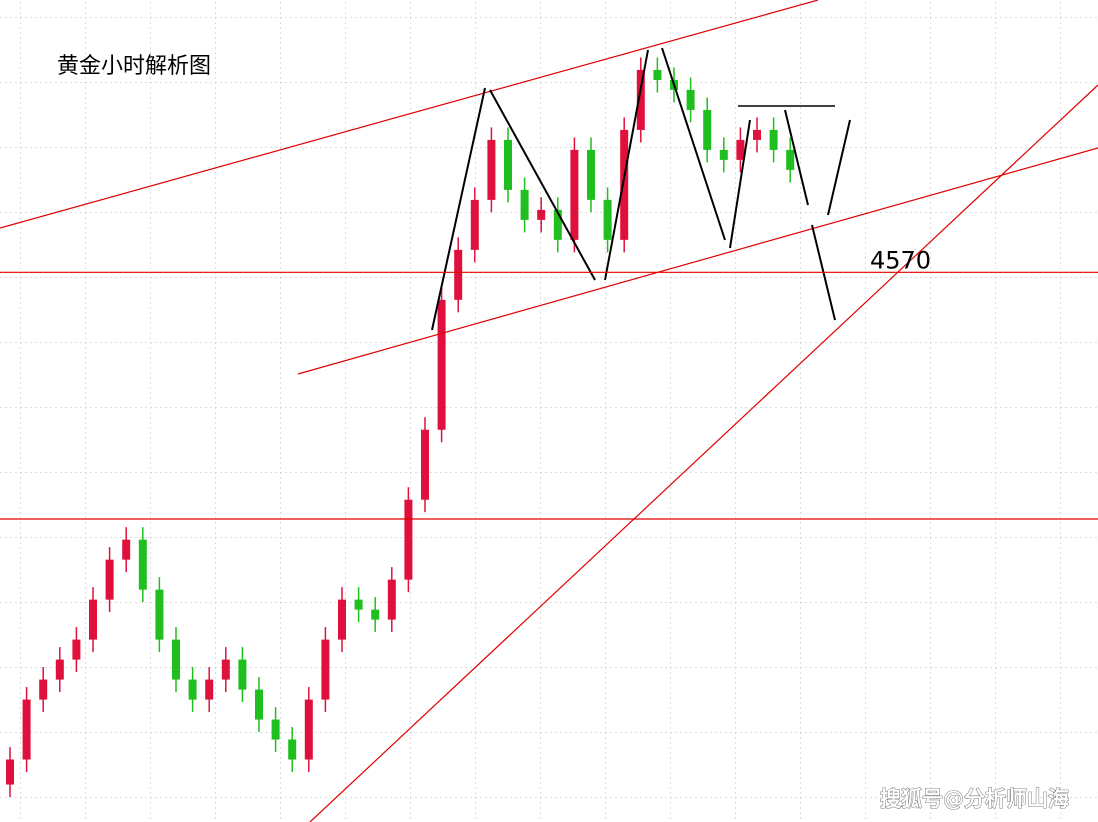 The image size is (1098, 822). I want to click on chart-title: 黄金小时解析图, so click(134, 66).